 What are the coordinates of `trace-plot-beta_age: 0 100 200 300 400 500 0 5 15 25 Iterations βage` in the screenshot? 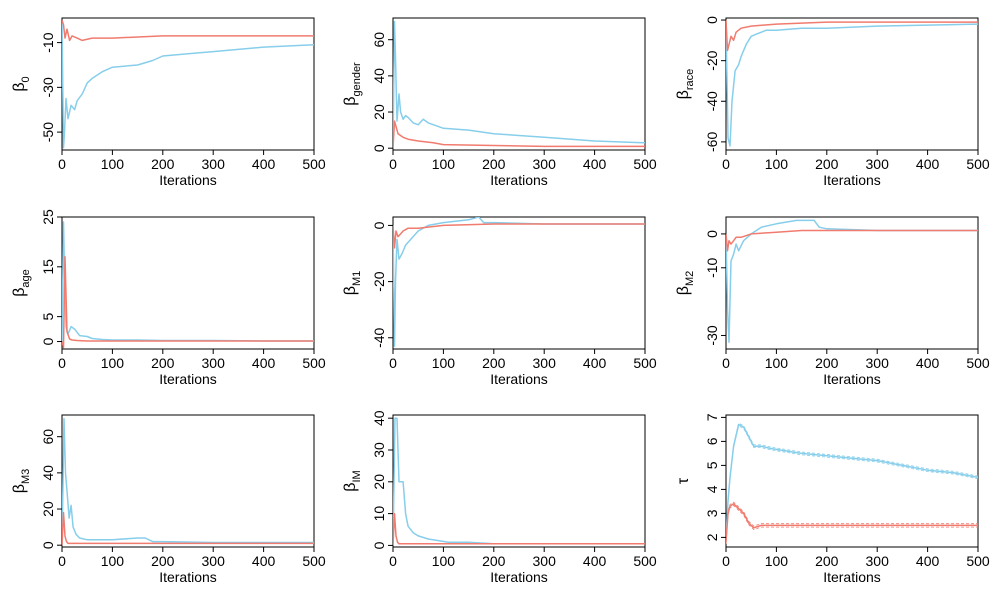 It's located at (168, 298).